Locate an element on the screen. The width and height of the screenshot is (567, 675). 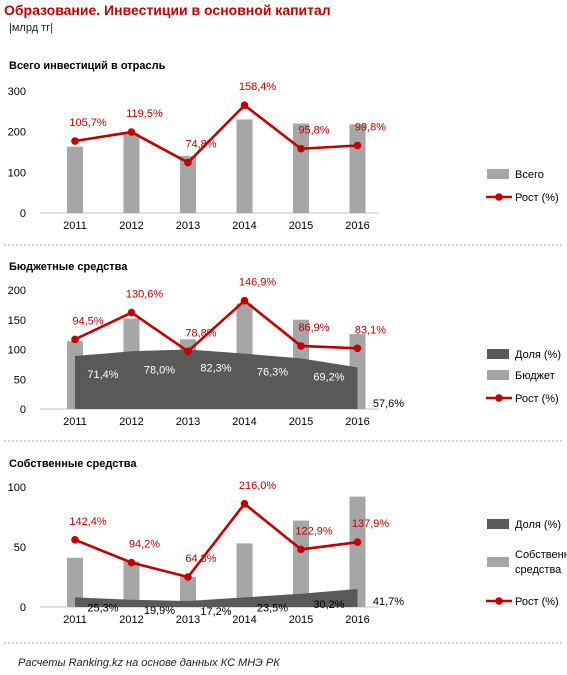
panel3-title: Собственные средства is located at coordinates (73, 464).